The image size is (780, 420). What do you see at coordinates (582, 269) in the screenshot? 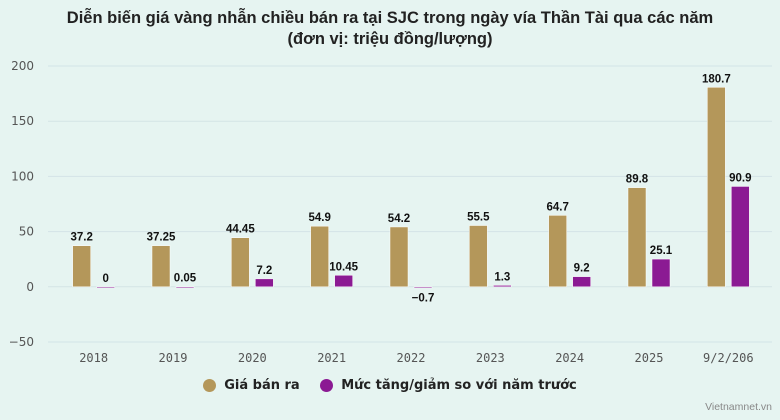
I see `data-label: 9.2` at bounding box center [582, 269].